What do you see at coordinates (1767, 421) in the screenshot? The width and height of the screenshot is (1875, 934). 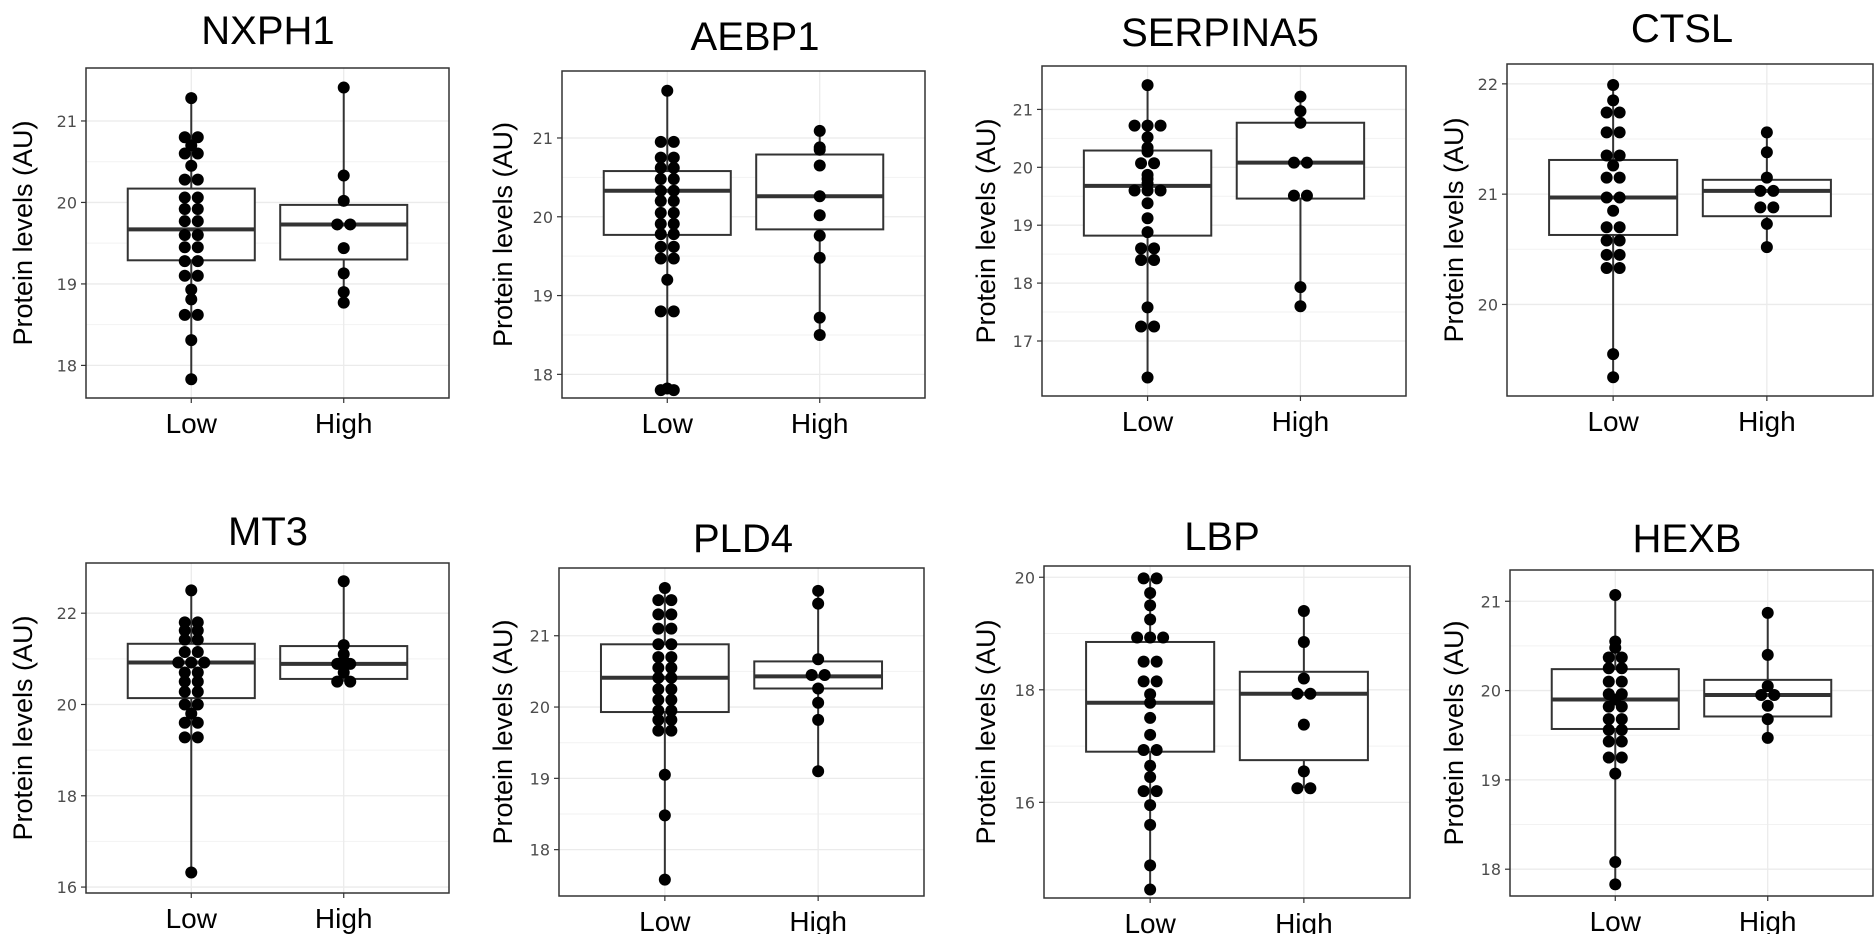 I see `x-tick-label: High` at bounding box center [1767, 421].